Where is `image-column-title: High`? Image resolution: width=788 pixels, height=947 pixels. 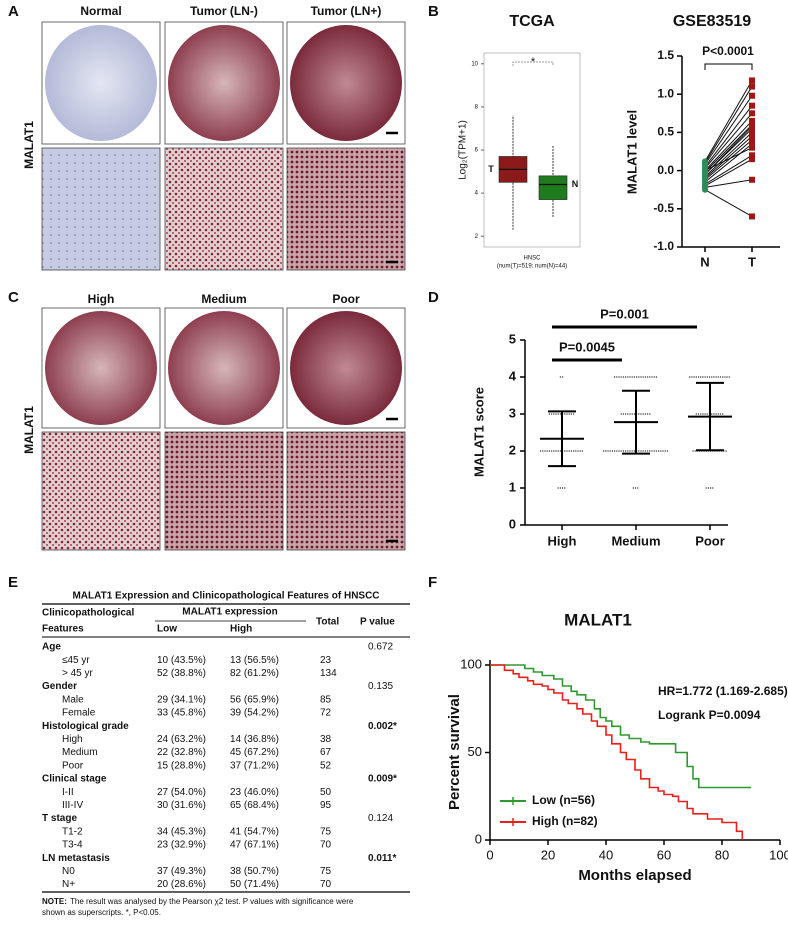 image-column-title: High is located at coordinates (101, 299).